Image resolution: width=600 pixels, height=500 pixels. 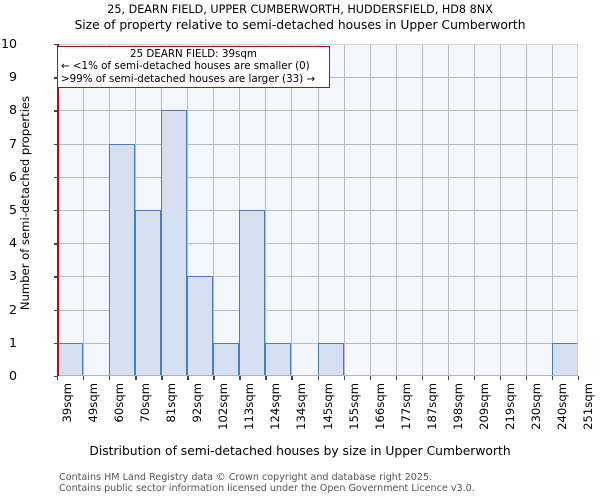 I want to click on axis-spine-right, so click(x=577, y=210).